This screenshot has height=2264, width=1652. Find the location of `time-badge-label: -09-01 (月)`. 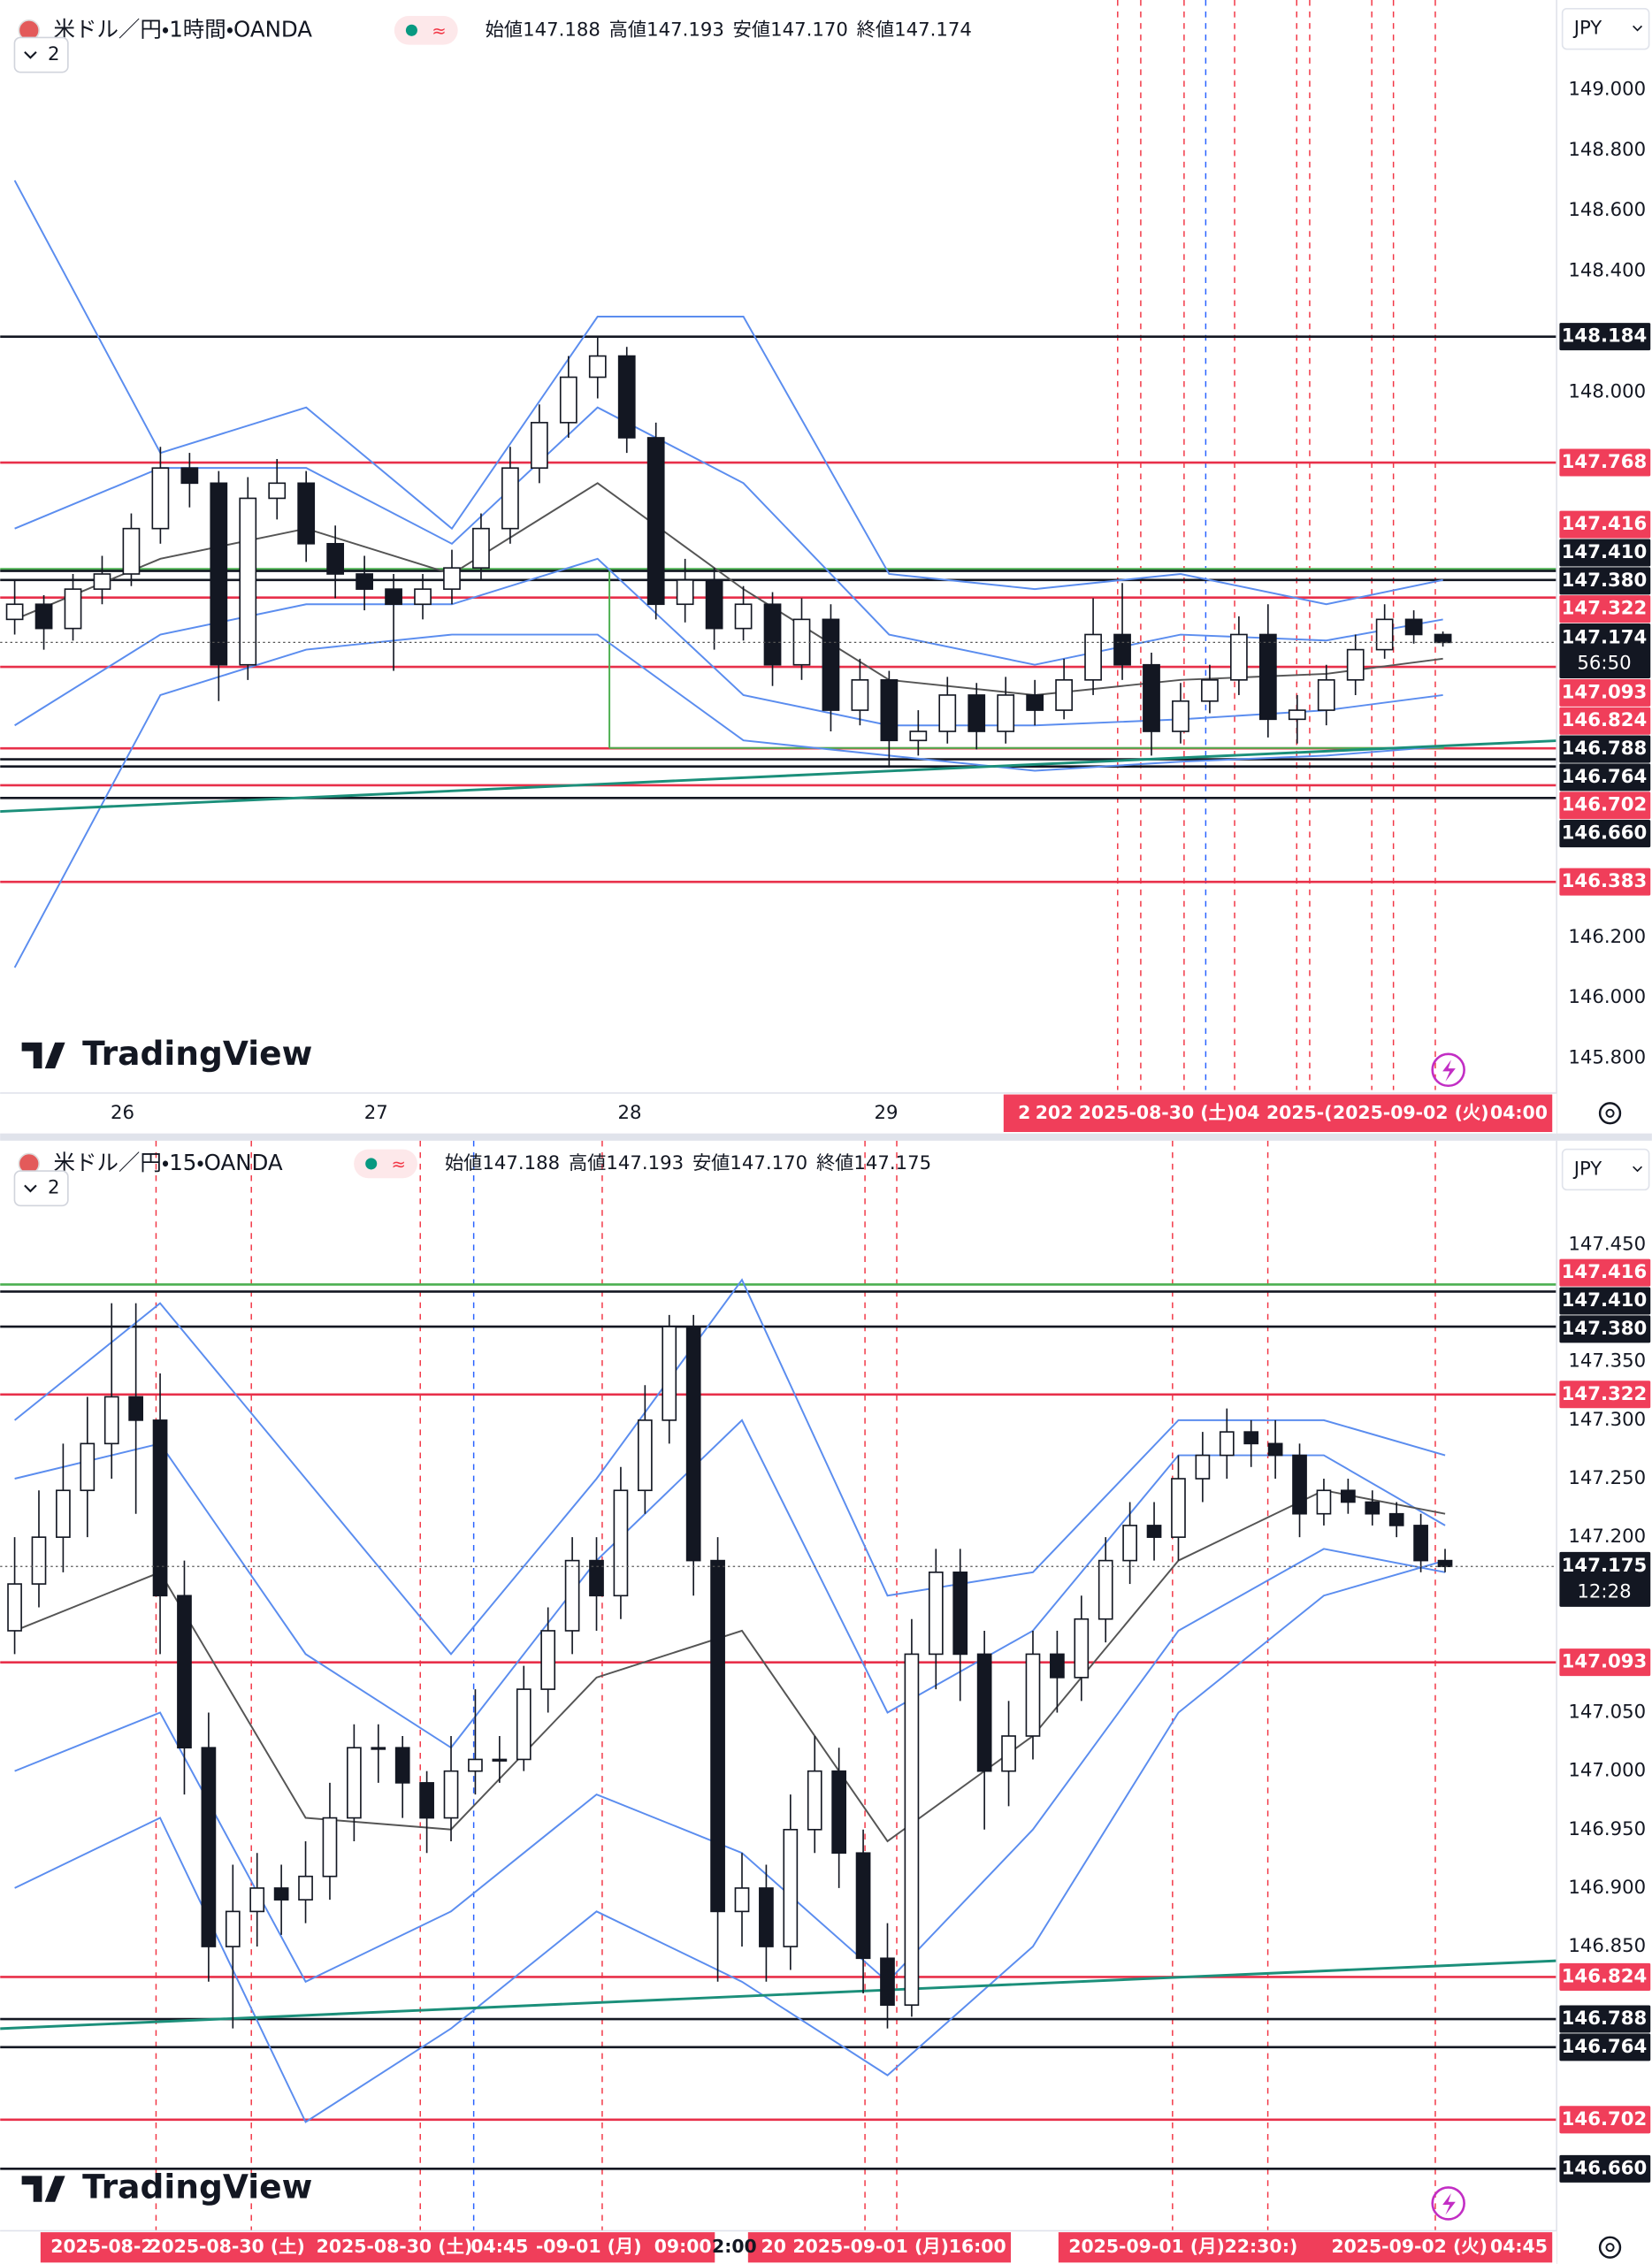

time-badge-label: -09-01 (月) is located at coordinates (589, 2246).